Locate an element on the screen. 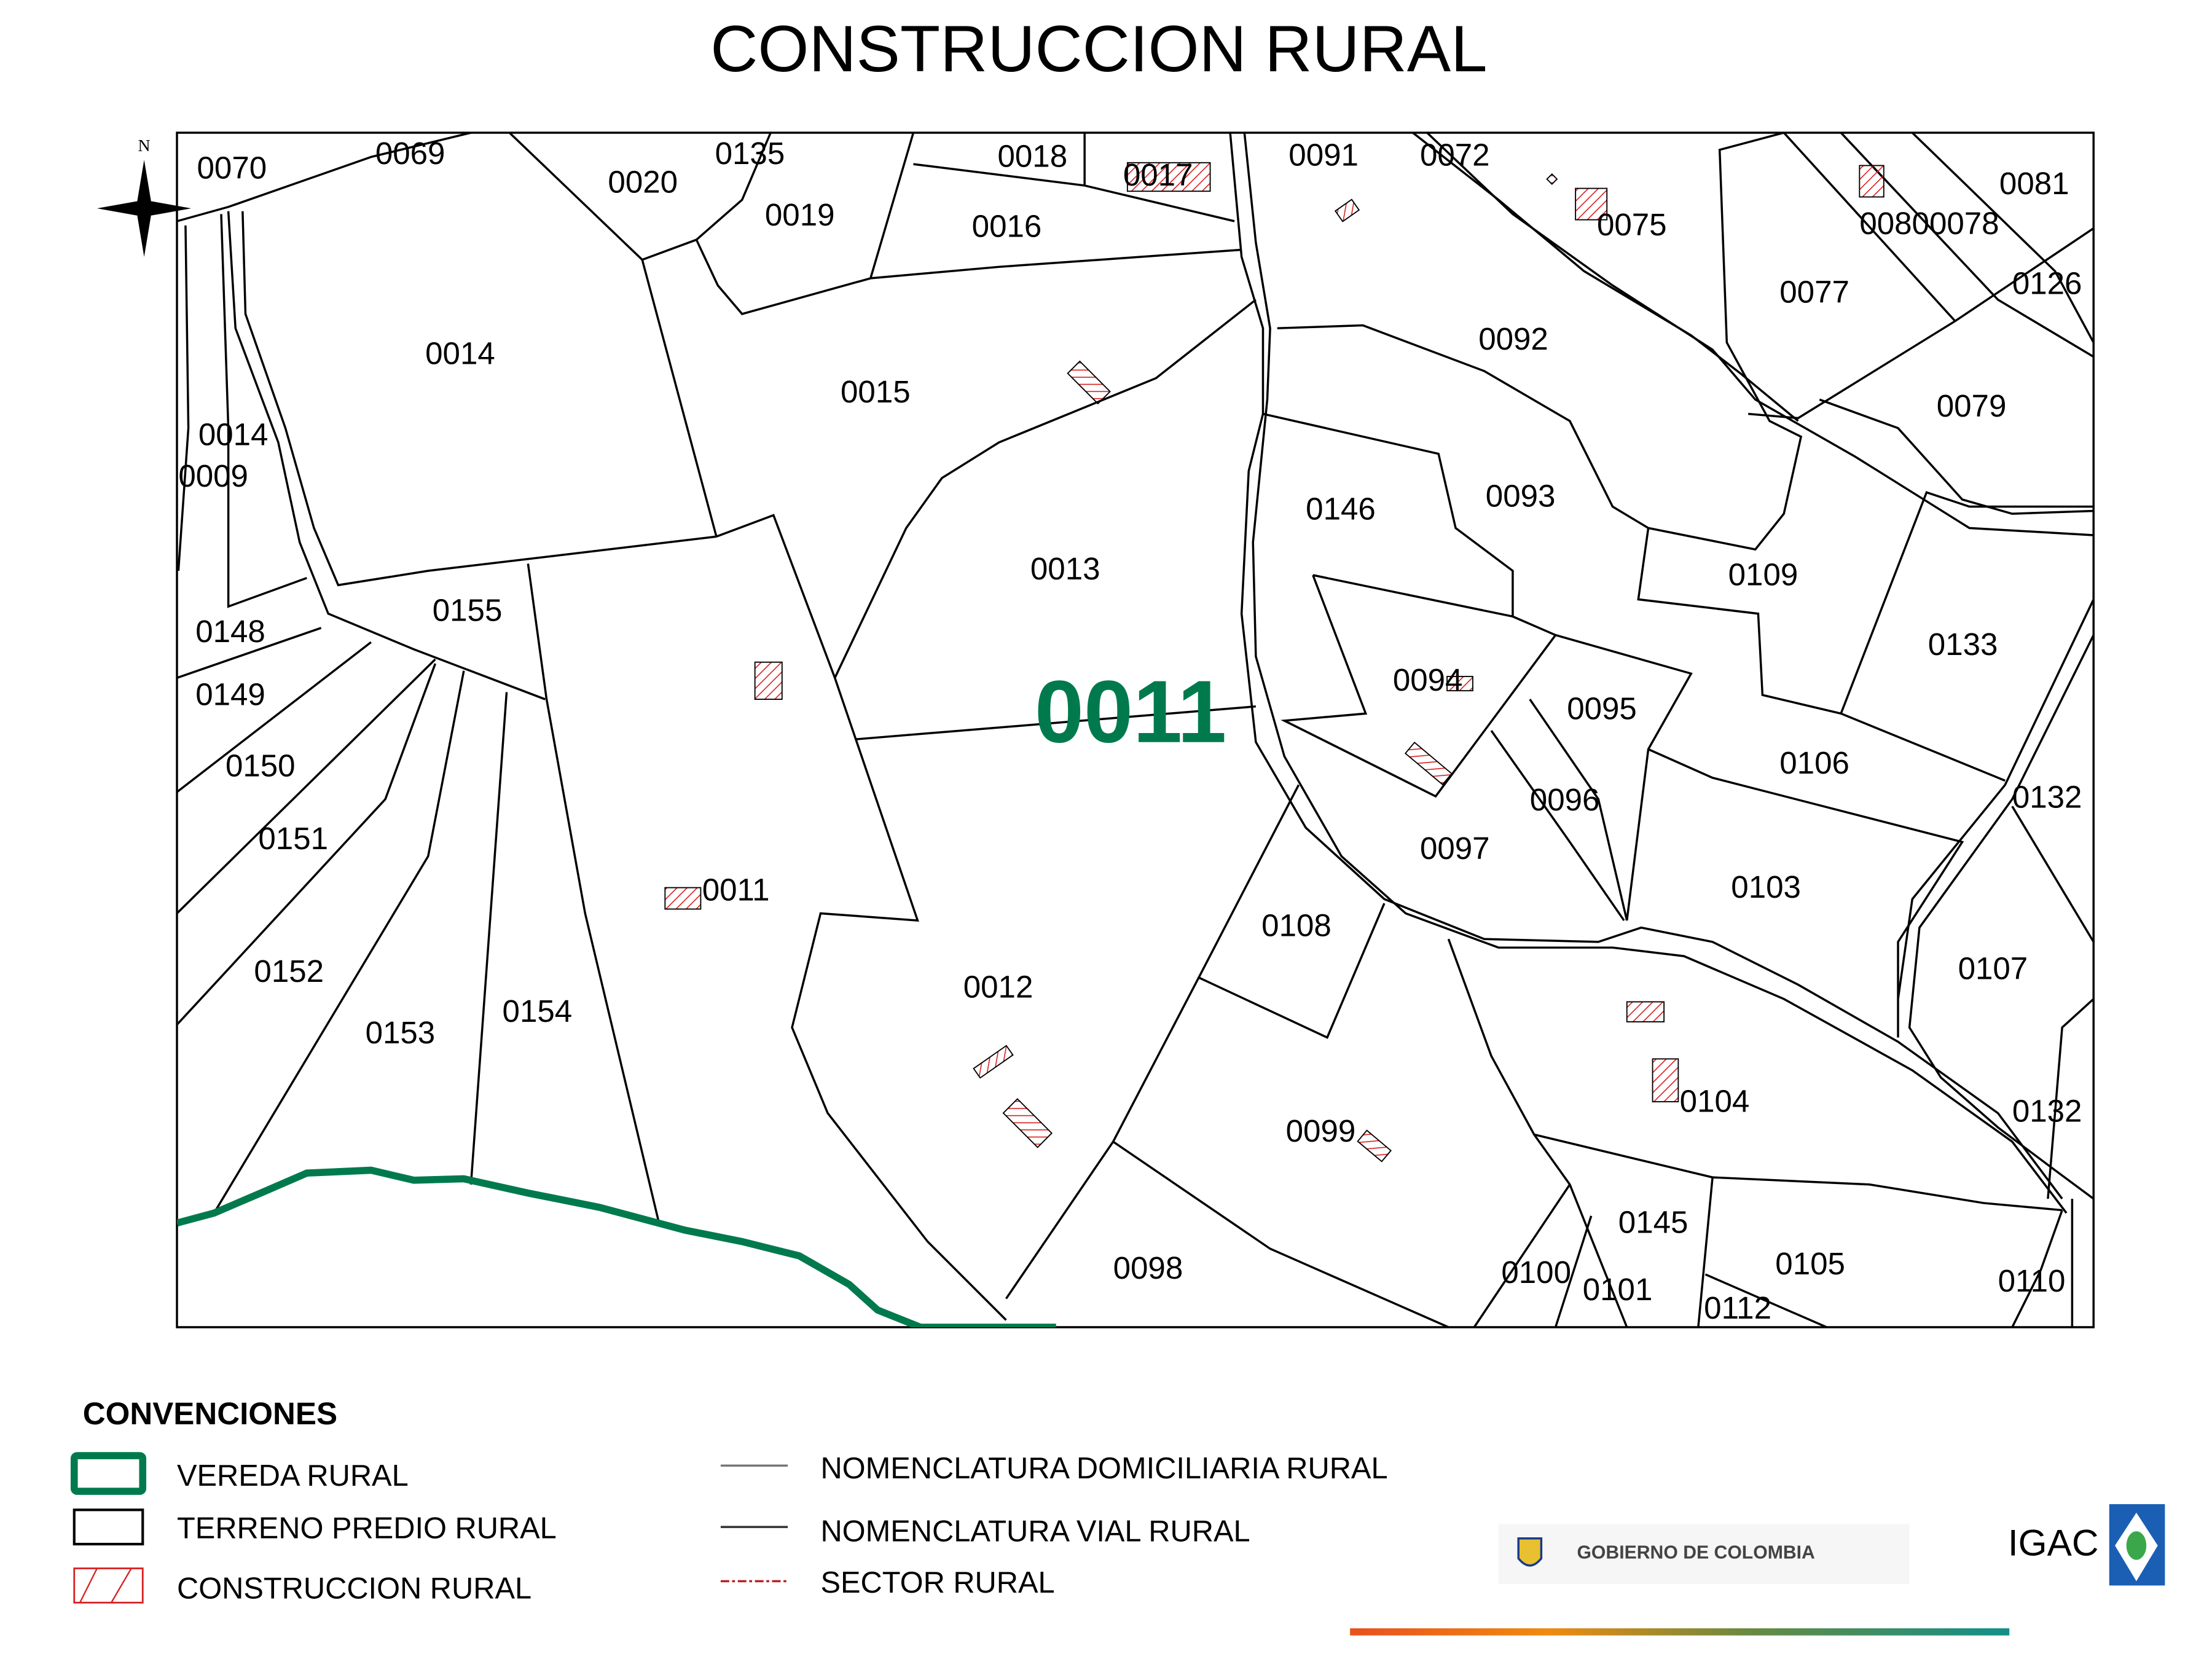 Image resolution: width=2212 pixels, height=1659 pixels. parcel-label: 0104 is located at coordinates (1715, 1100).